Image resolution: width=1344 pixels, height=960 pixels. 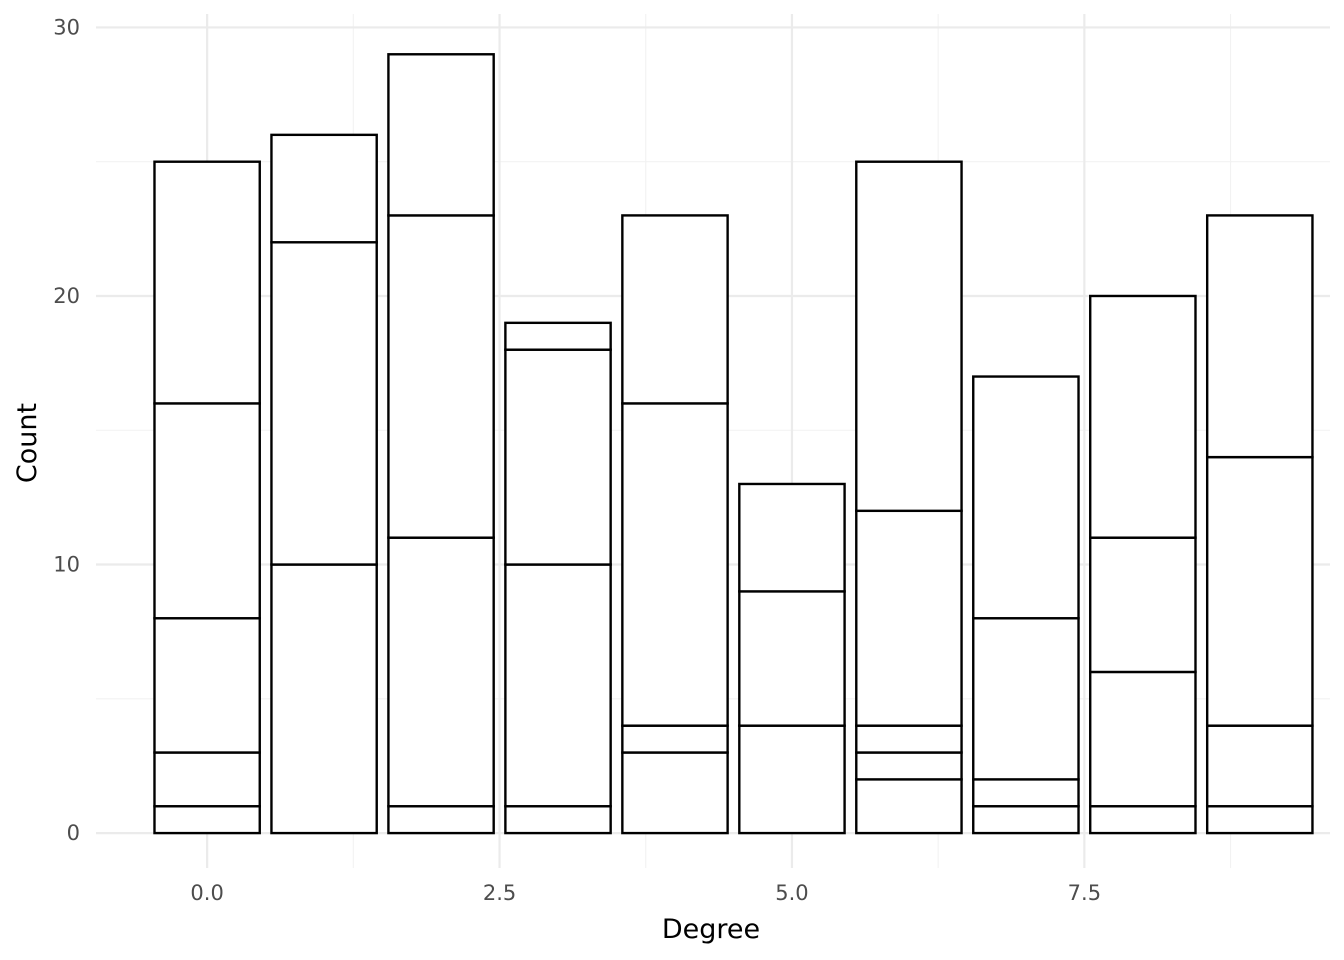 What do you see at coordinates (66, 296) in the screenshot?
I see `y-tick-label: 20` at bounding box center [66, 296].